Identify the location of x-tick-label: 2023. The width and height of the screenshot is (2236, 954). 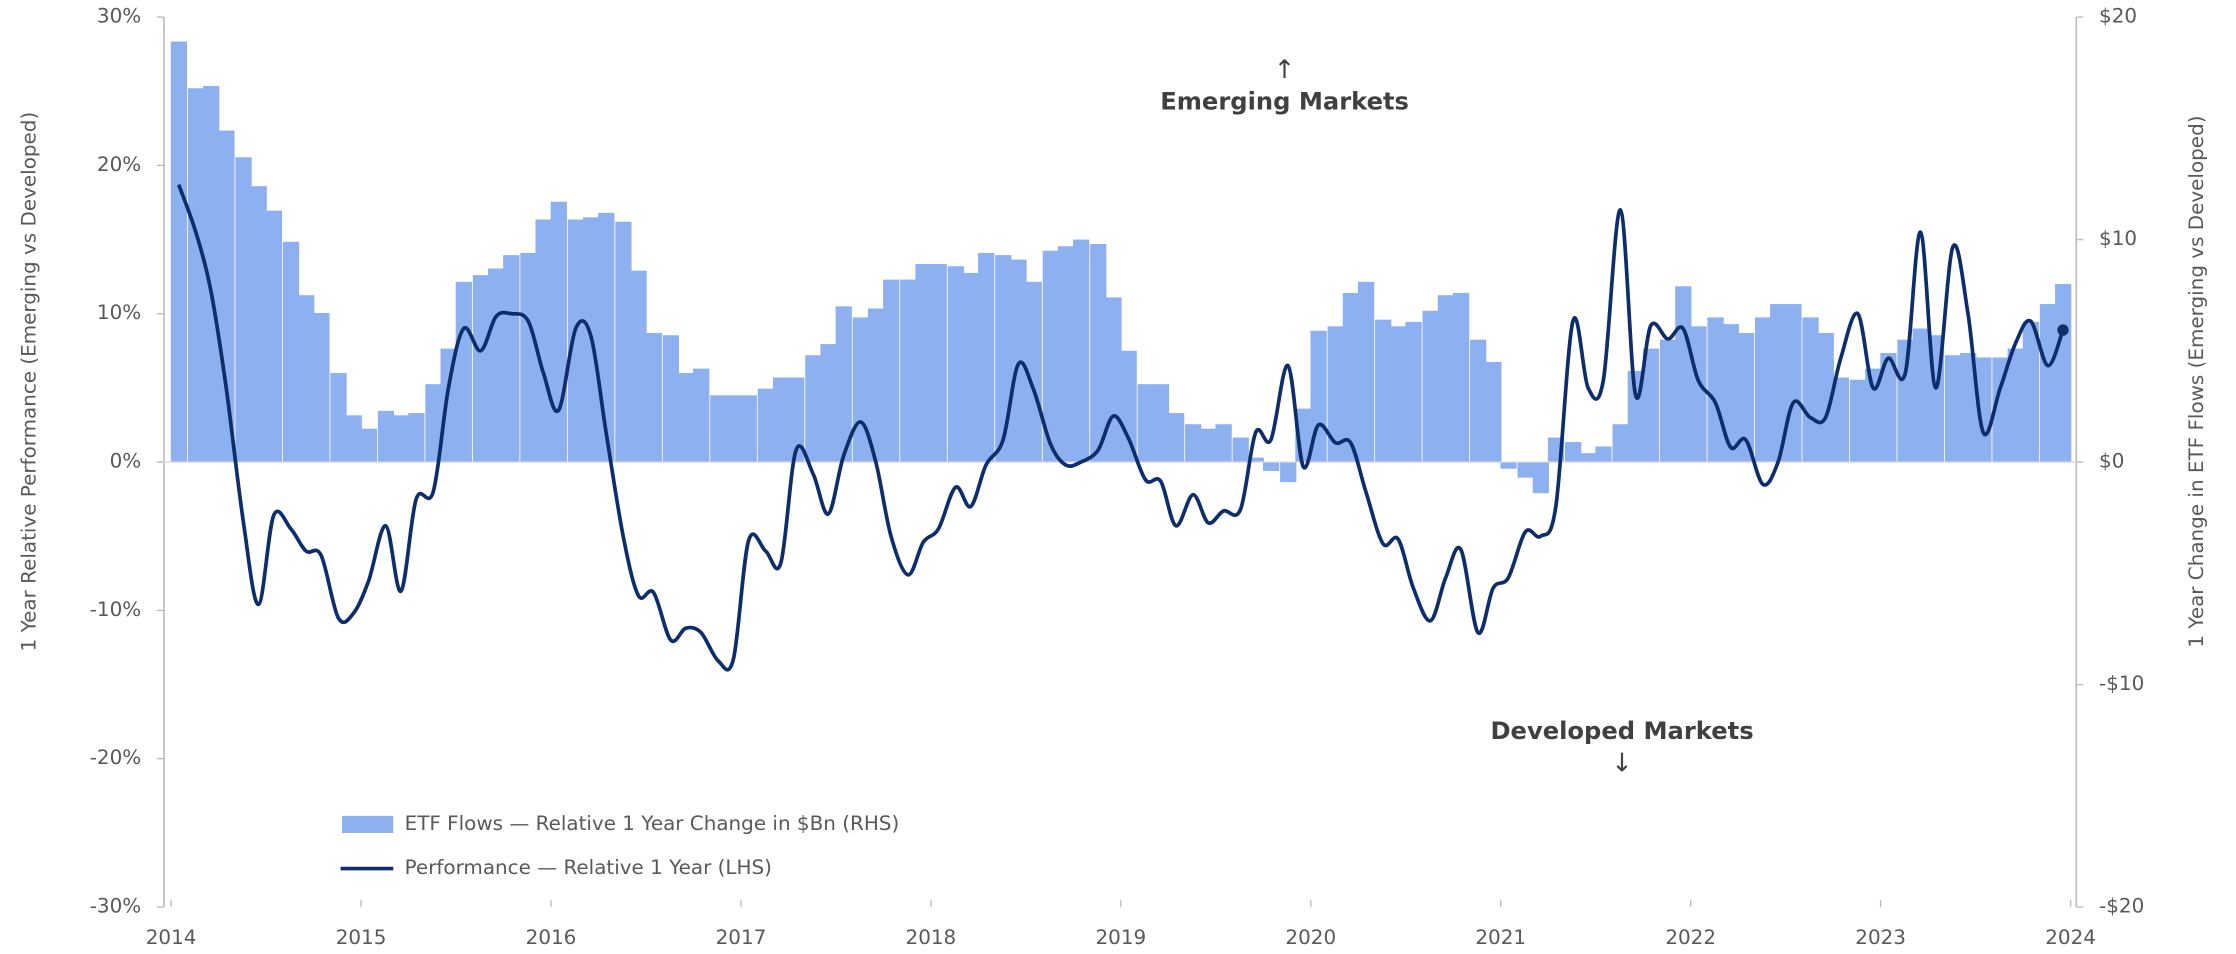
(1880, 937).